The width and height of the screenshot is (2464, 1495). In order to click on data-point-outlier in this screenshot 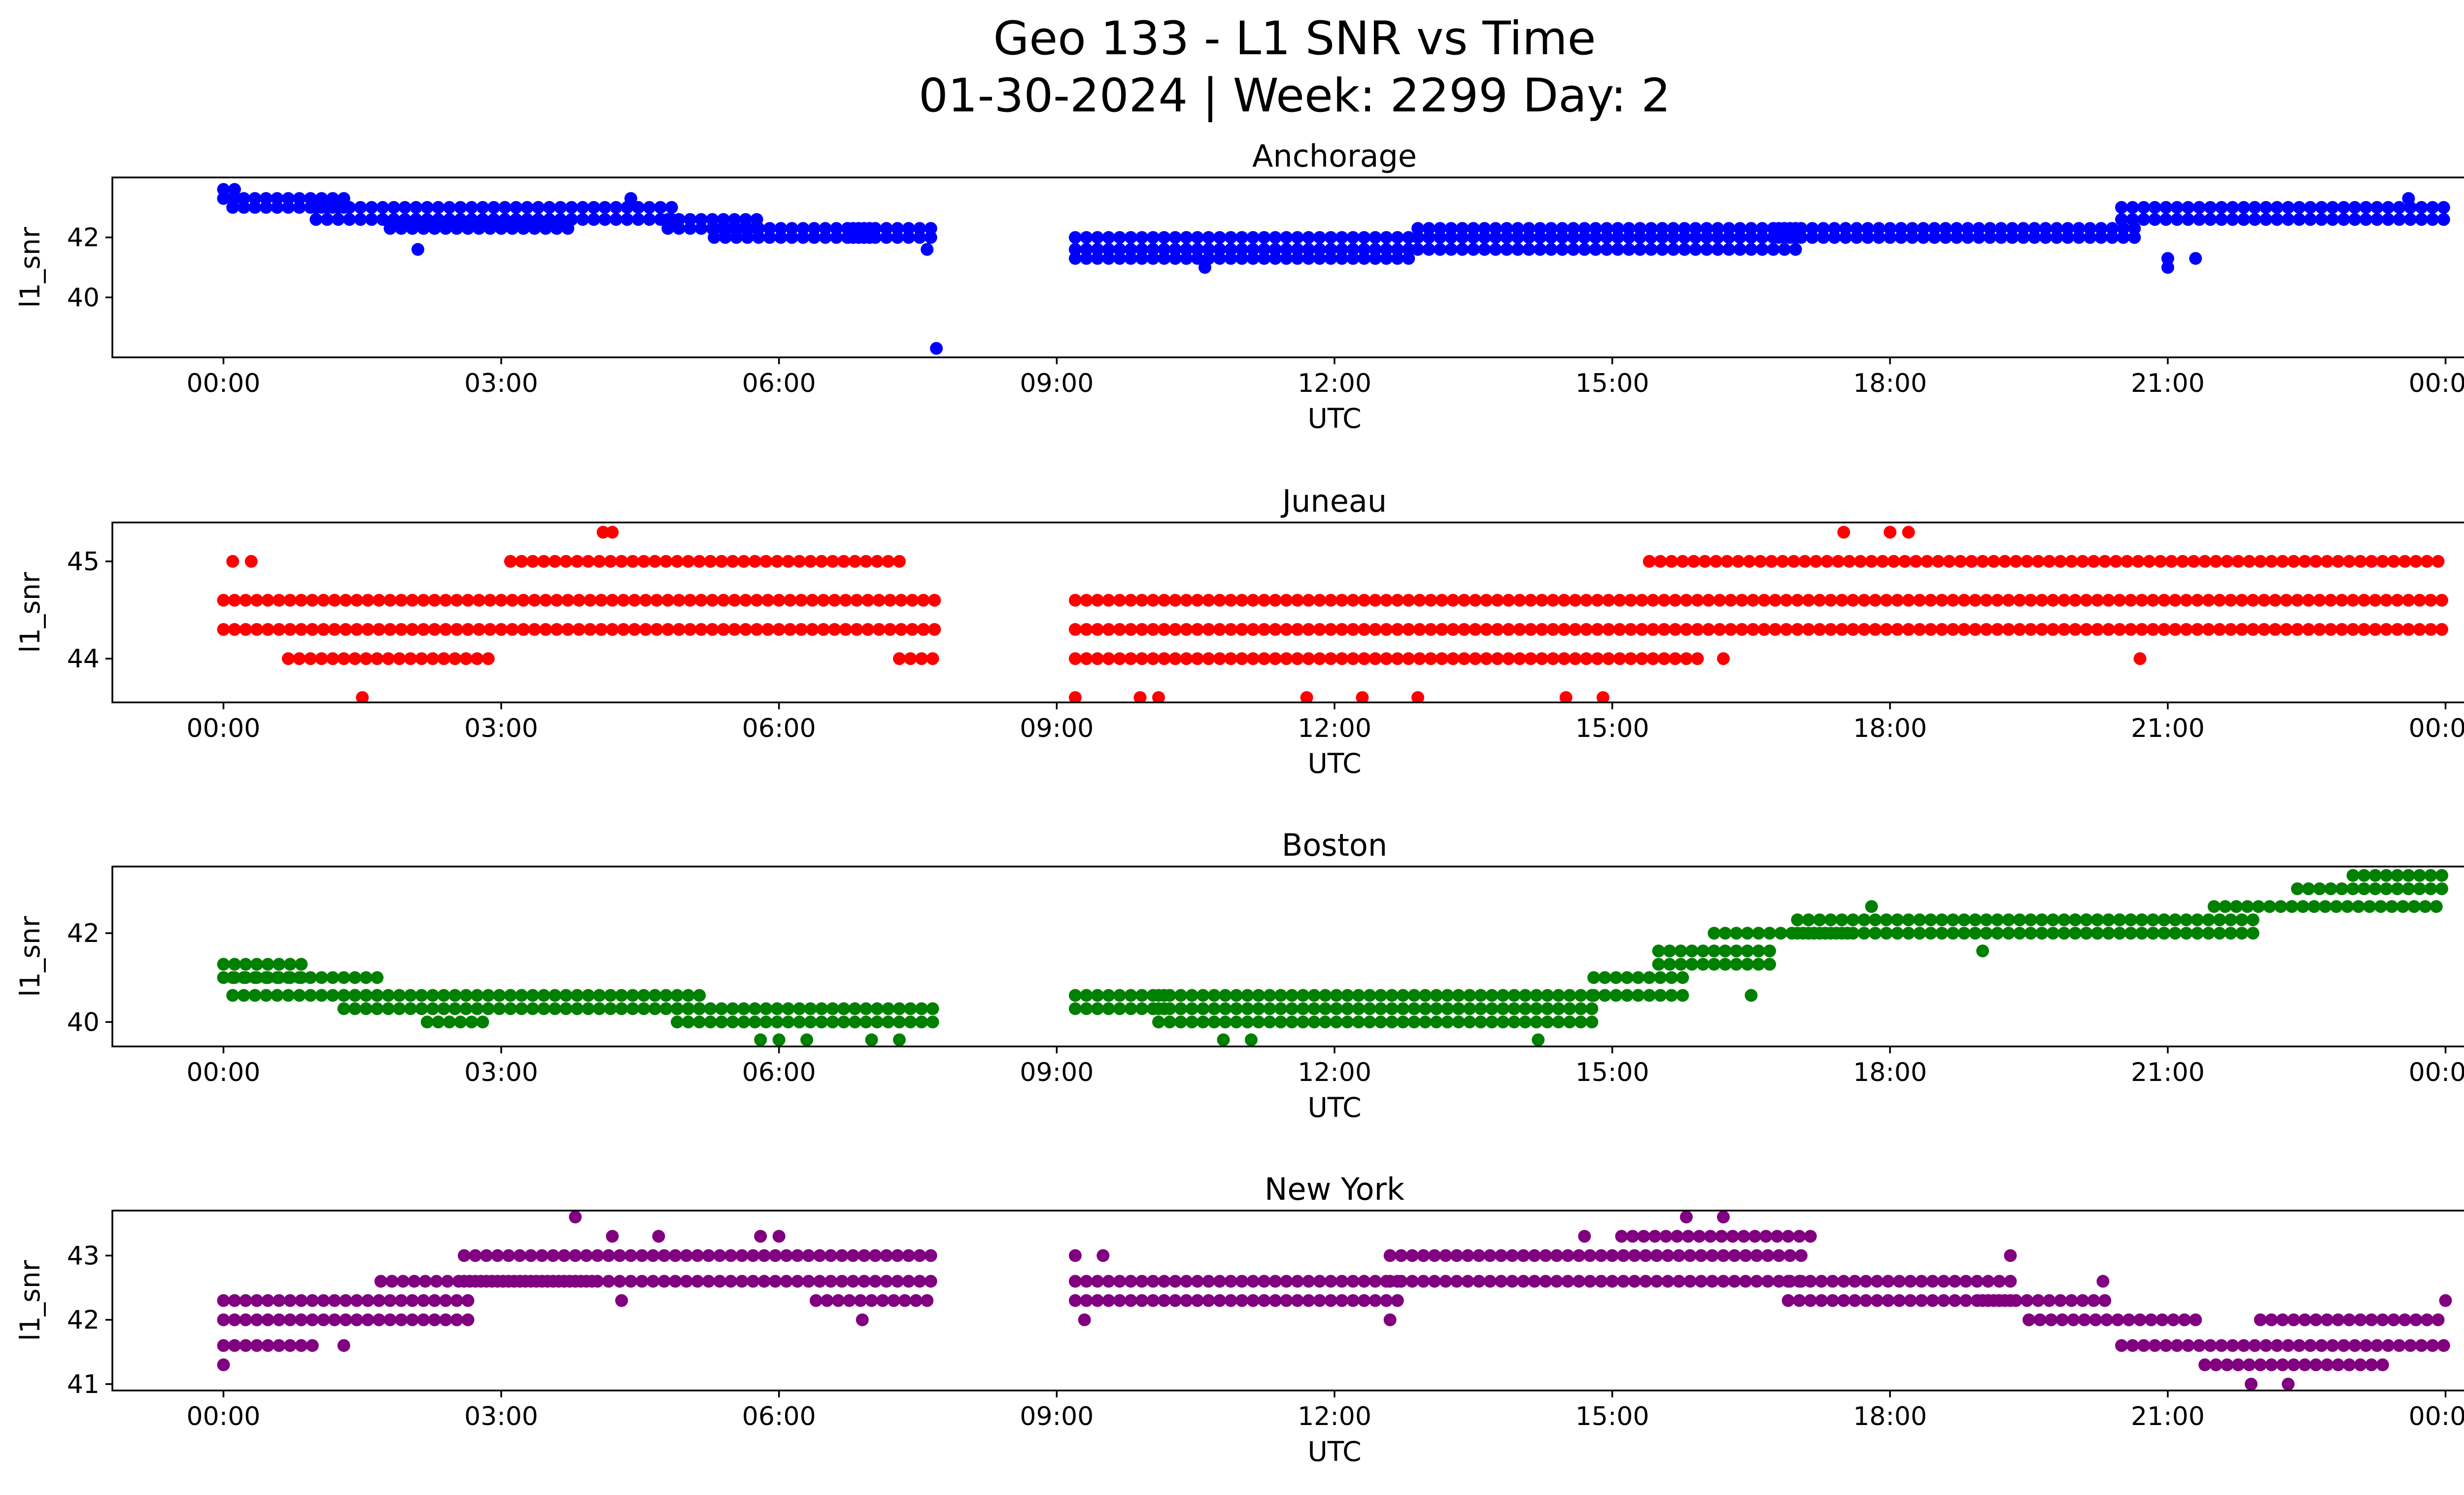, I will do `click(1362, 696)`.